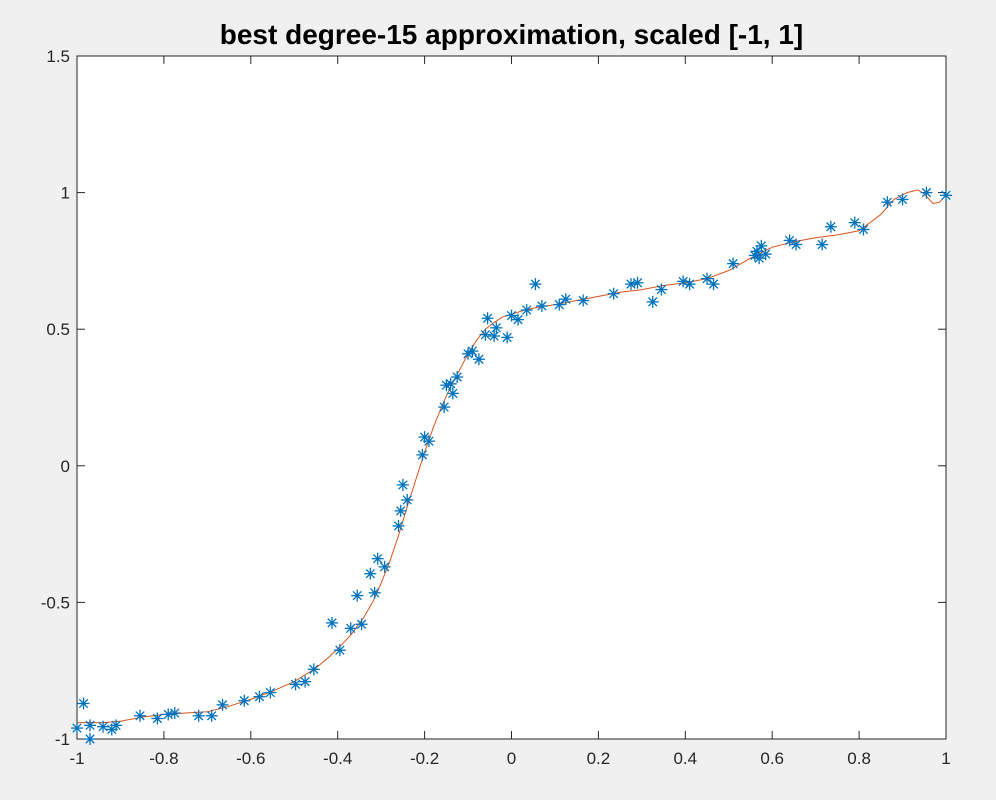  What do you see at coordinates (62, 739) in the screenshot?
I see `y-tick-label: -1` at bounding box center [62, 739].